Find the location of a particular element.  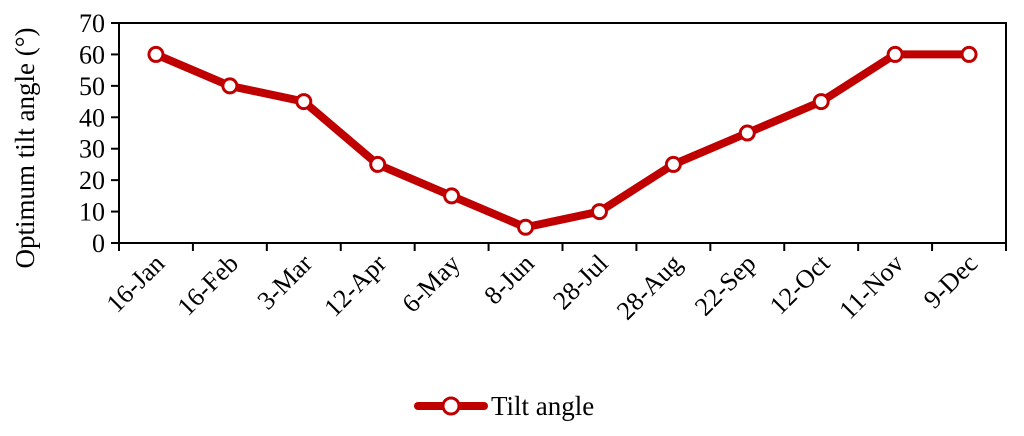

legend-label: Tilt angle is located at coordinates (542, 406).